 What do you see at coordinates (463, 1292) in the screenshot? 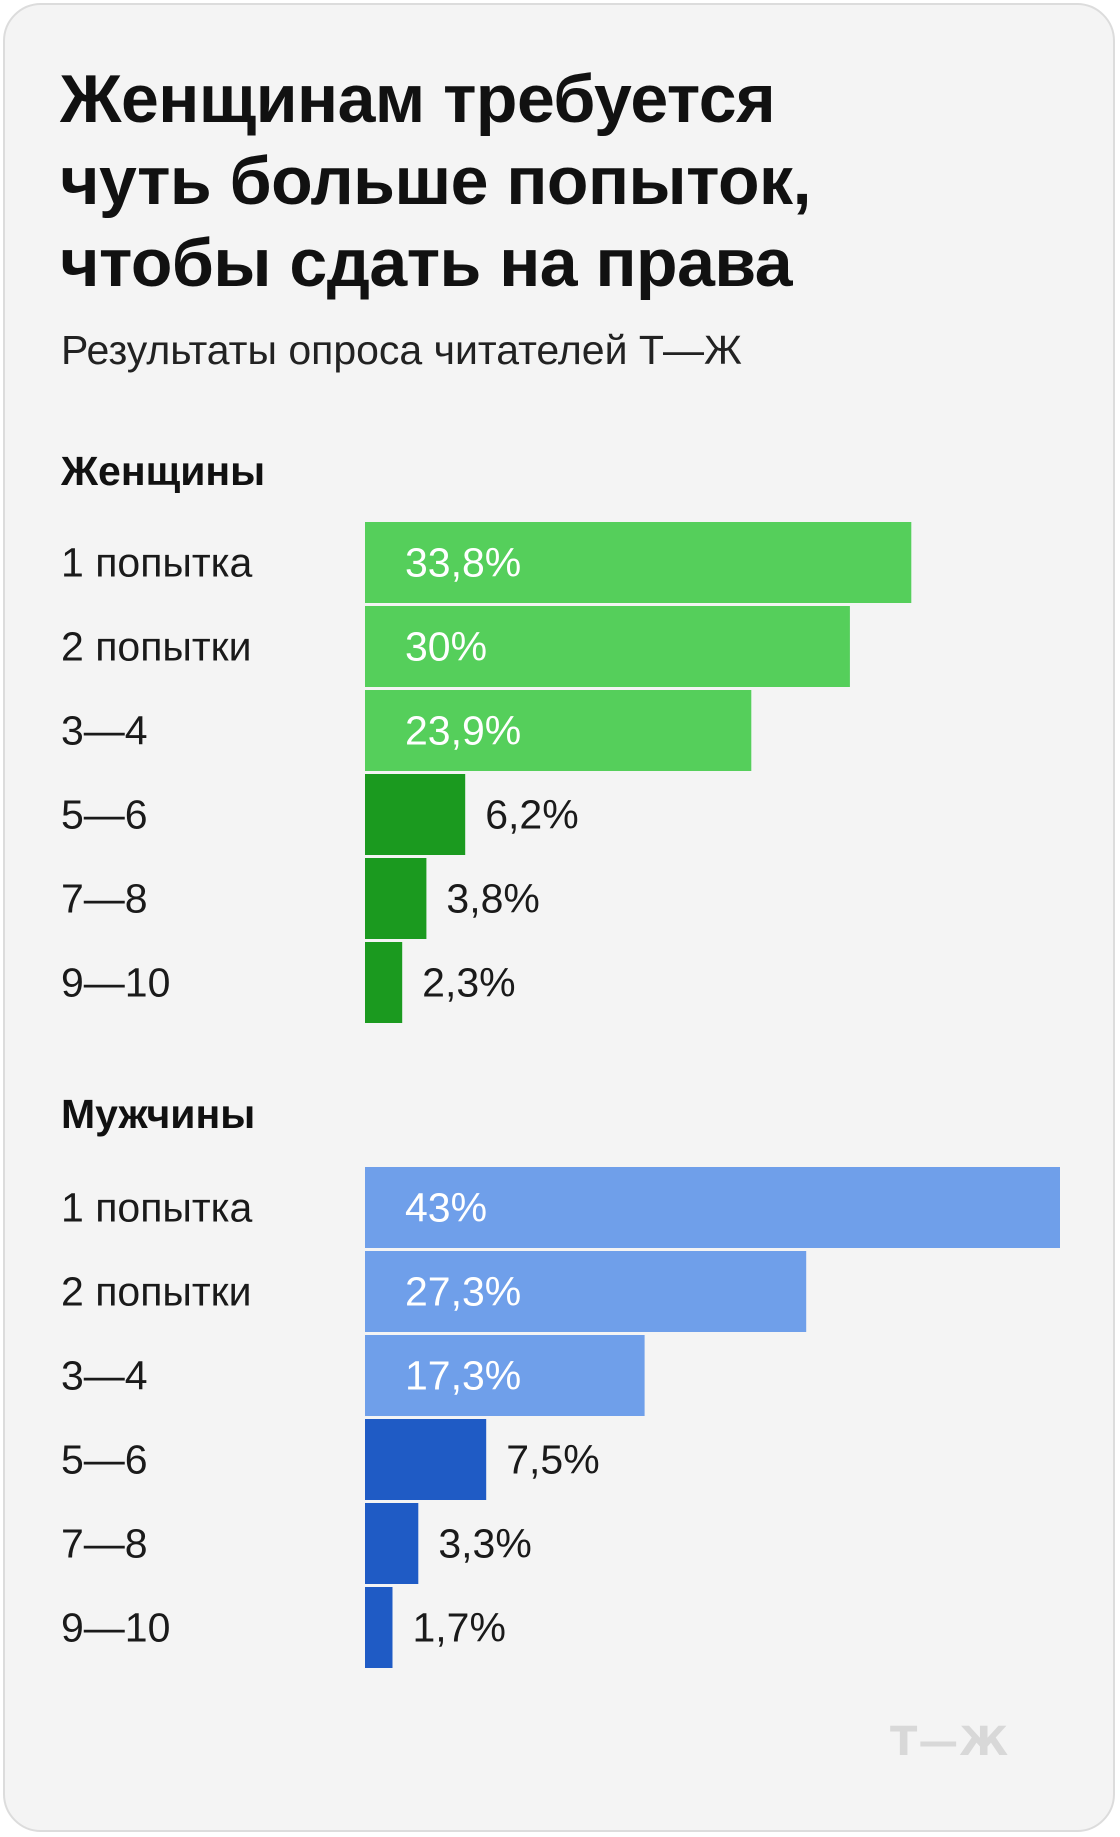
I see `value-label-men-1: 27,3%` at bounding box center [463, 1292].